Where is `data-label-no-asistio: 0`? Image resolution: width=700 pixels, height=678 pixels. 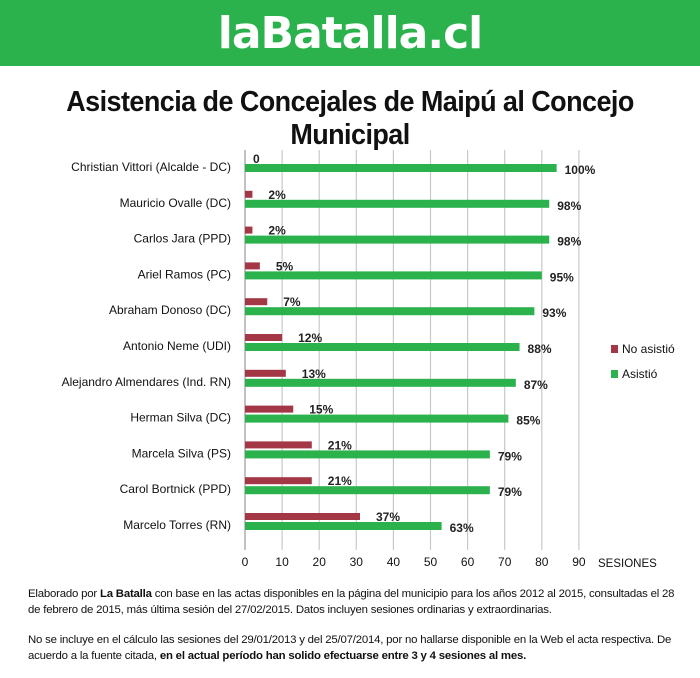
data-label-no-asistio: 0 is located at coordinates (256, 159).